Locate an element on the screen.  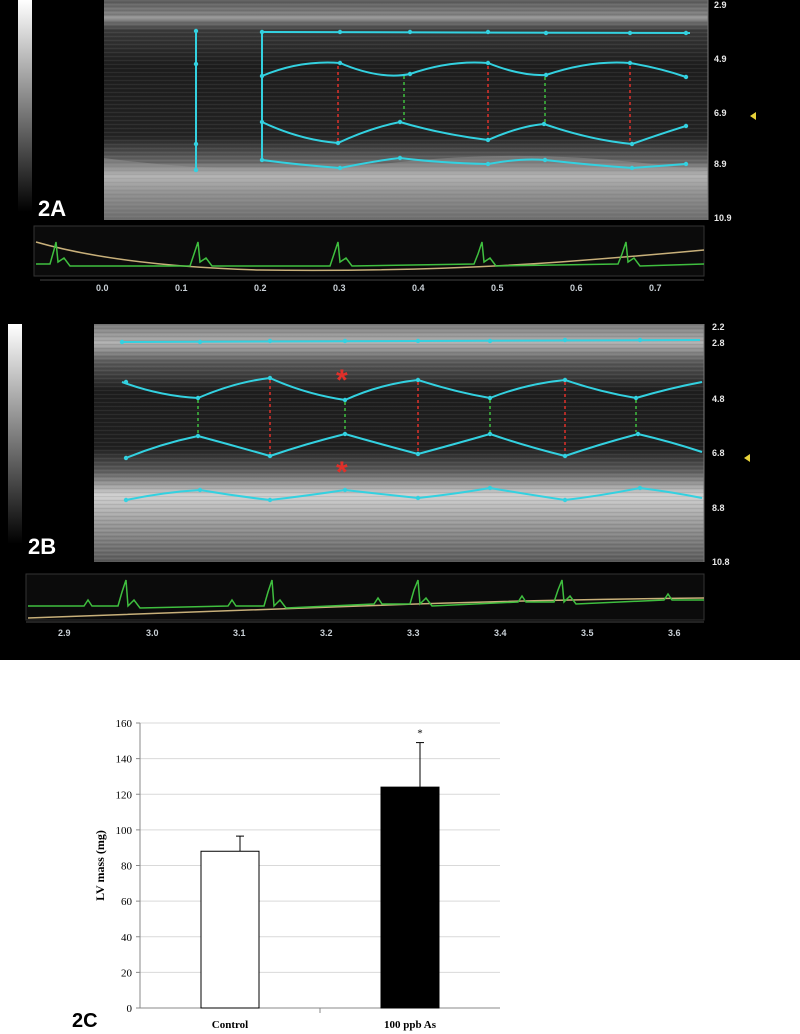
category-label: 100 ppb As is located at coordinates (410, 1025).